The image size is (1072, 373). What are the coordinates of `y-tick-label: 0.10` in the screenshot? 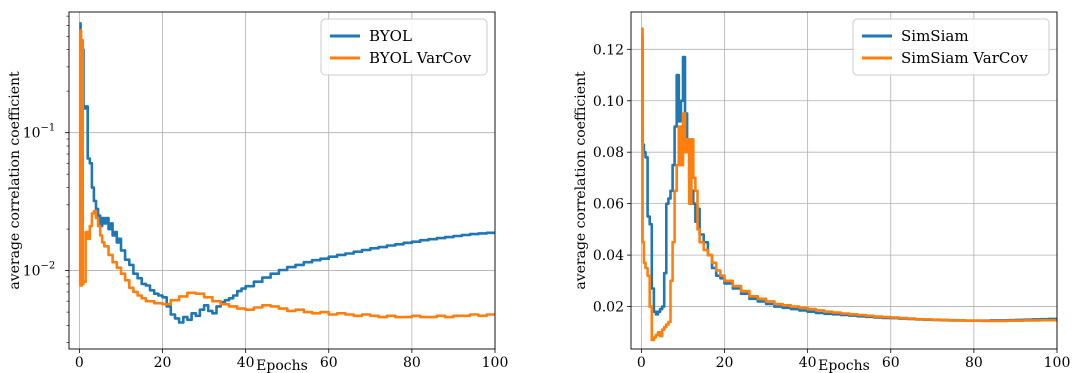 It's located at (608, 102).